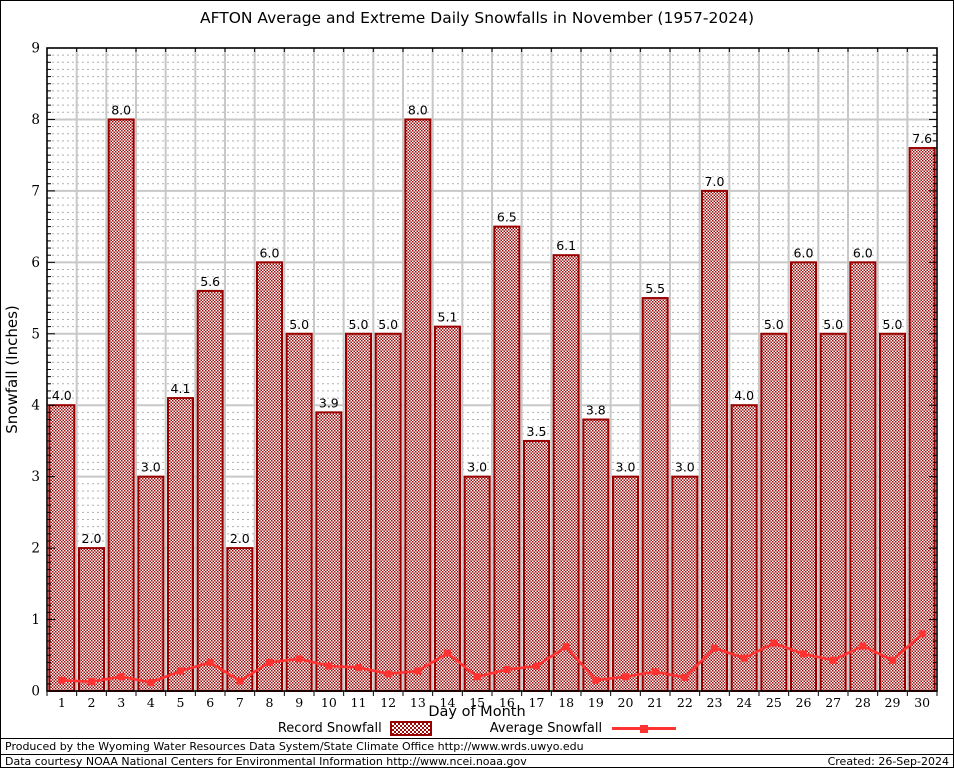 This screenshot has height=768, width=954. I want to click on average-snowfall-line, so click(492, 658).